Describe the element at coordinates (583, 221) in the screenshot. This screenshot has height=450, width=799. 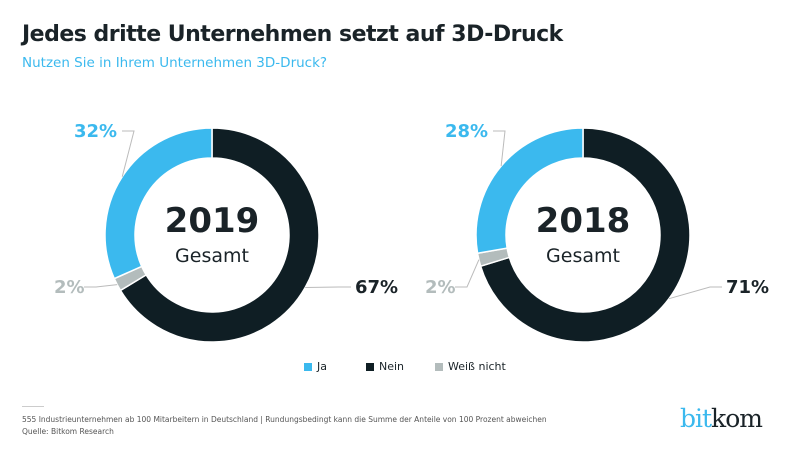
I see `center-year: 2018` at that location.